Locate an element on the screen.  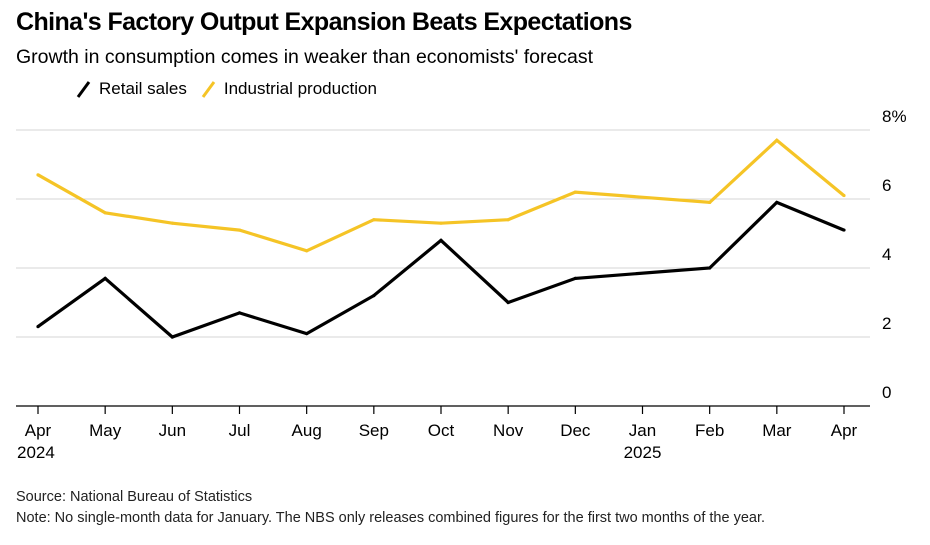
x-tick-label-6: Oct is located at coordinates (441, 430).